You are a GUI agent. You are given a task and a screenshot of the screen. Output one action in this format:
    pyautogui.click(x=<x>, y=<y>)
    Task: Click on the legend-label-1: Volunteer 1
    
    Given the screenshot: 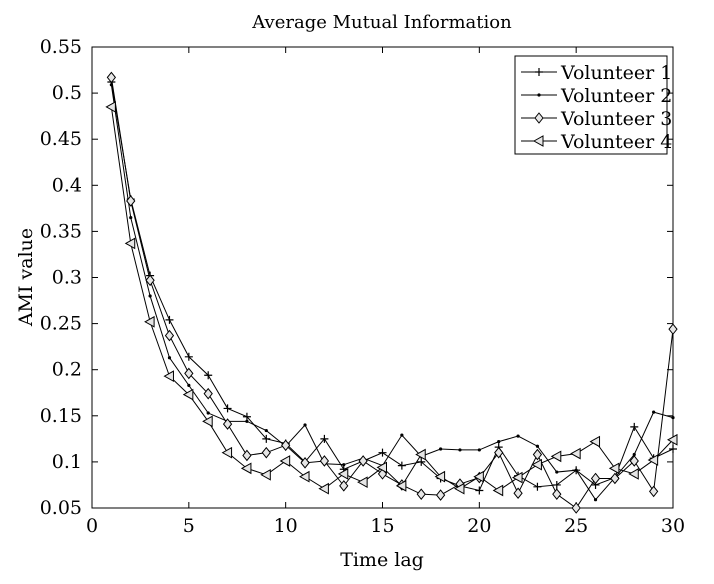 What is the action you would take?
    pyautogui.click(x=616, y=73)
    